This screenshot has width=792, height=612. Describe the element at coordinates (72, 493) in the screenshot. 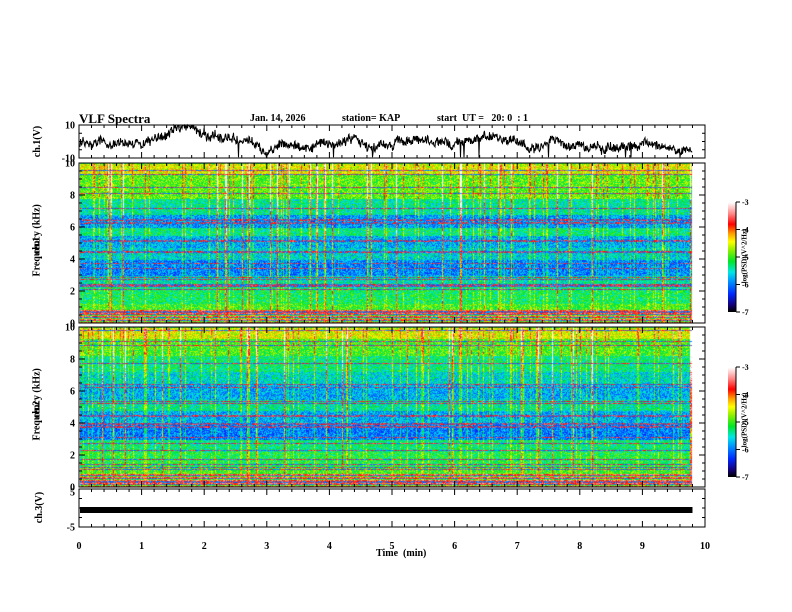

I see `ch3-y-tick-label: 5` at that location.